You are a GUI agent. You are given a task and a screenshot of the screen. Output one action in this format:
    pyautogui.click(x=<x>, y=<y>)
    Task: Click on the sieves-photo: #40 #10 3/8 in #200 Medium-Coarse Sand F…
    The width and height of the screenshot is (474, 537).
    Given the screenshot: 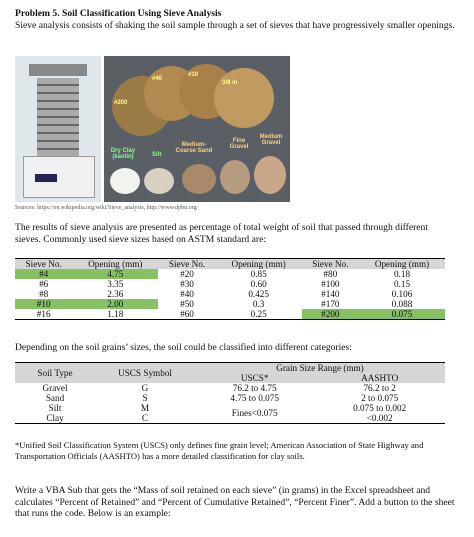 What is the action you would take?
    pyautogui.click(x=197, y=129)
    